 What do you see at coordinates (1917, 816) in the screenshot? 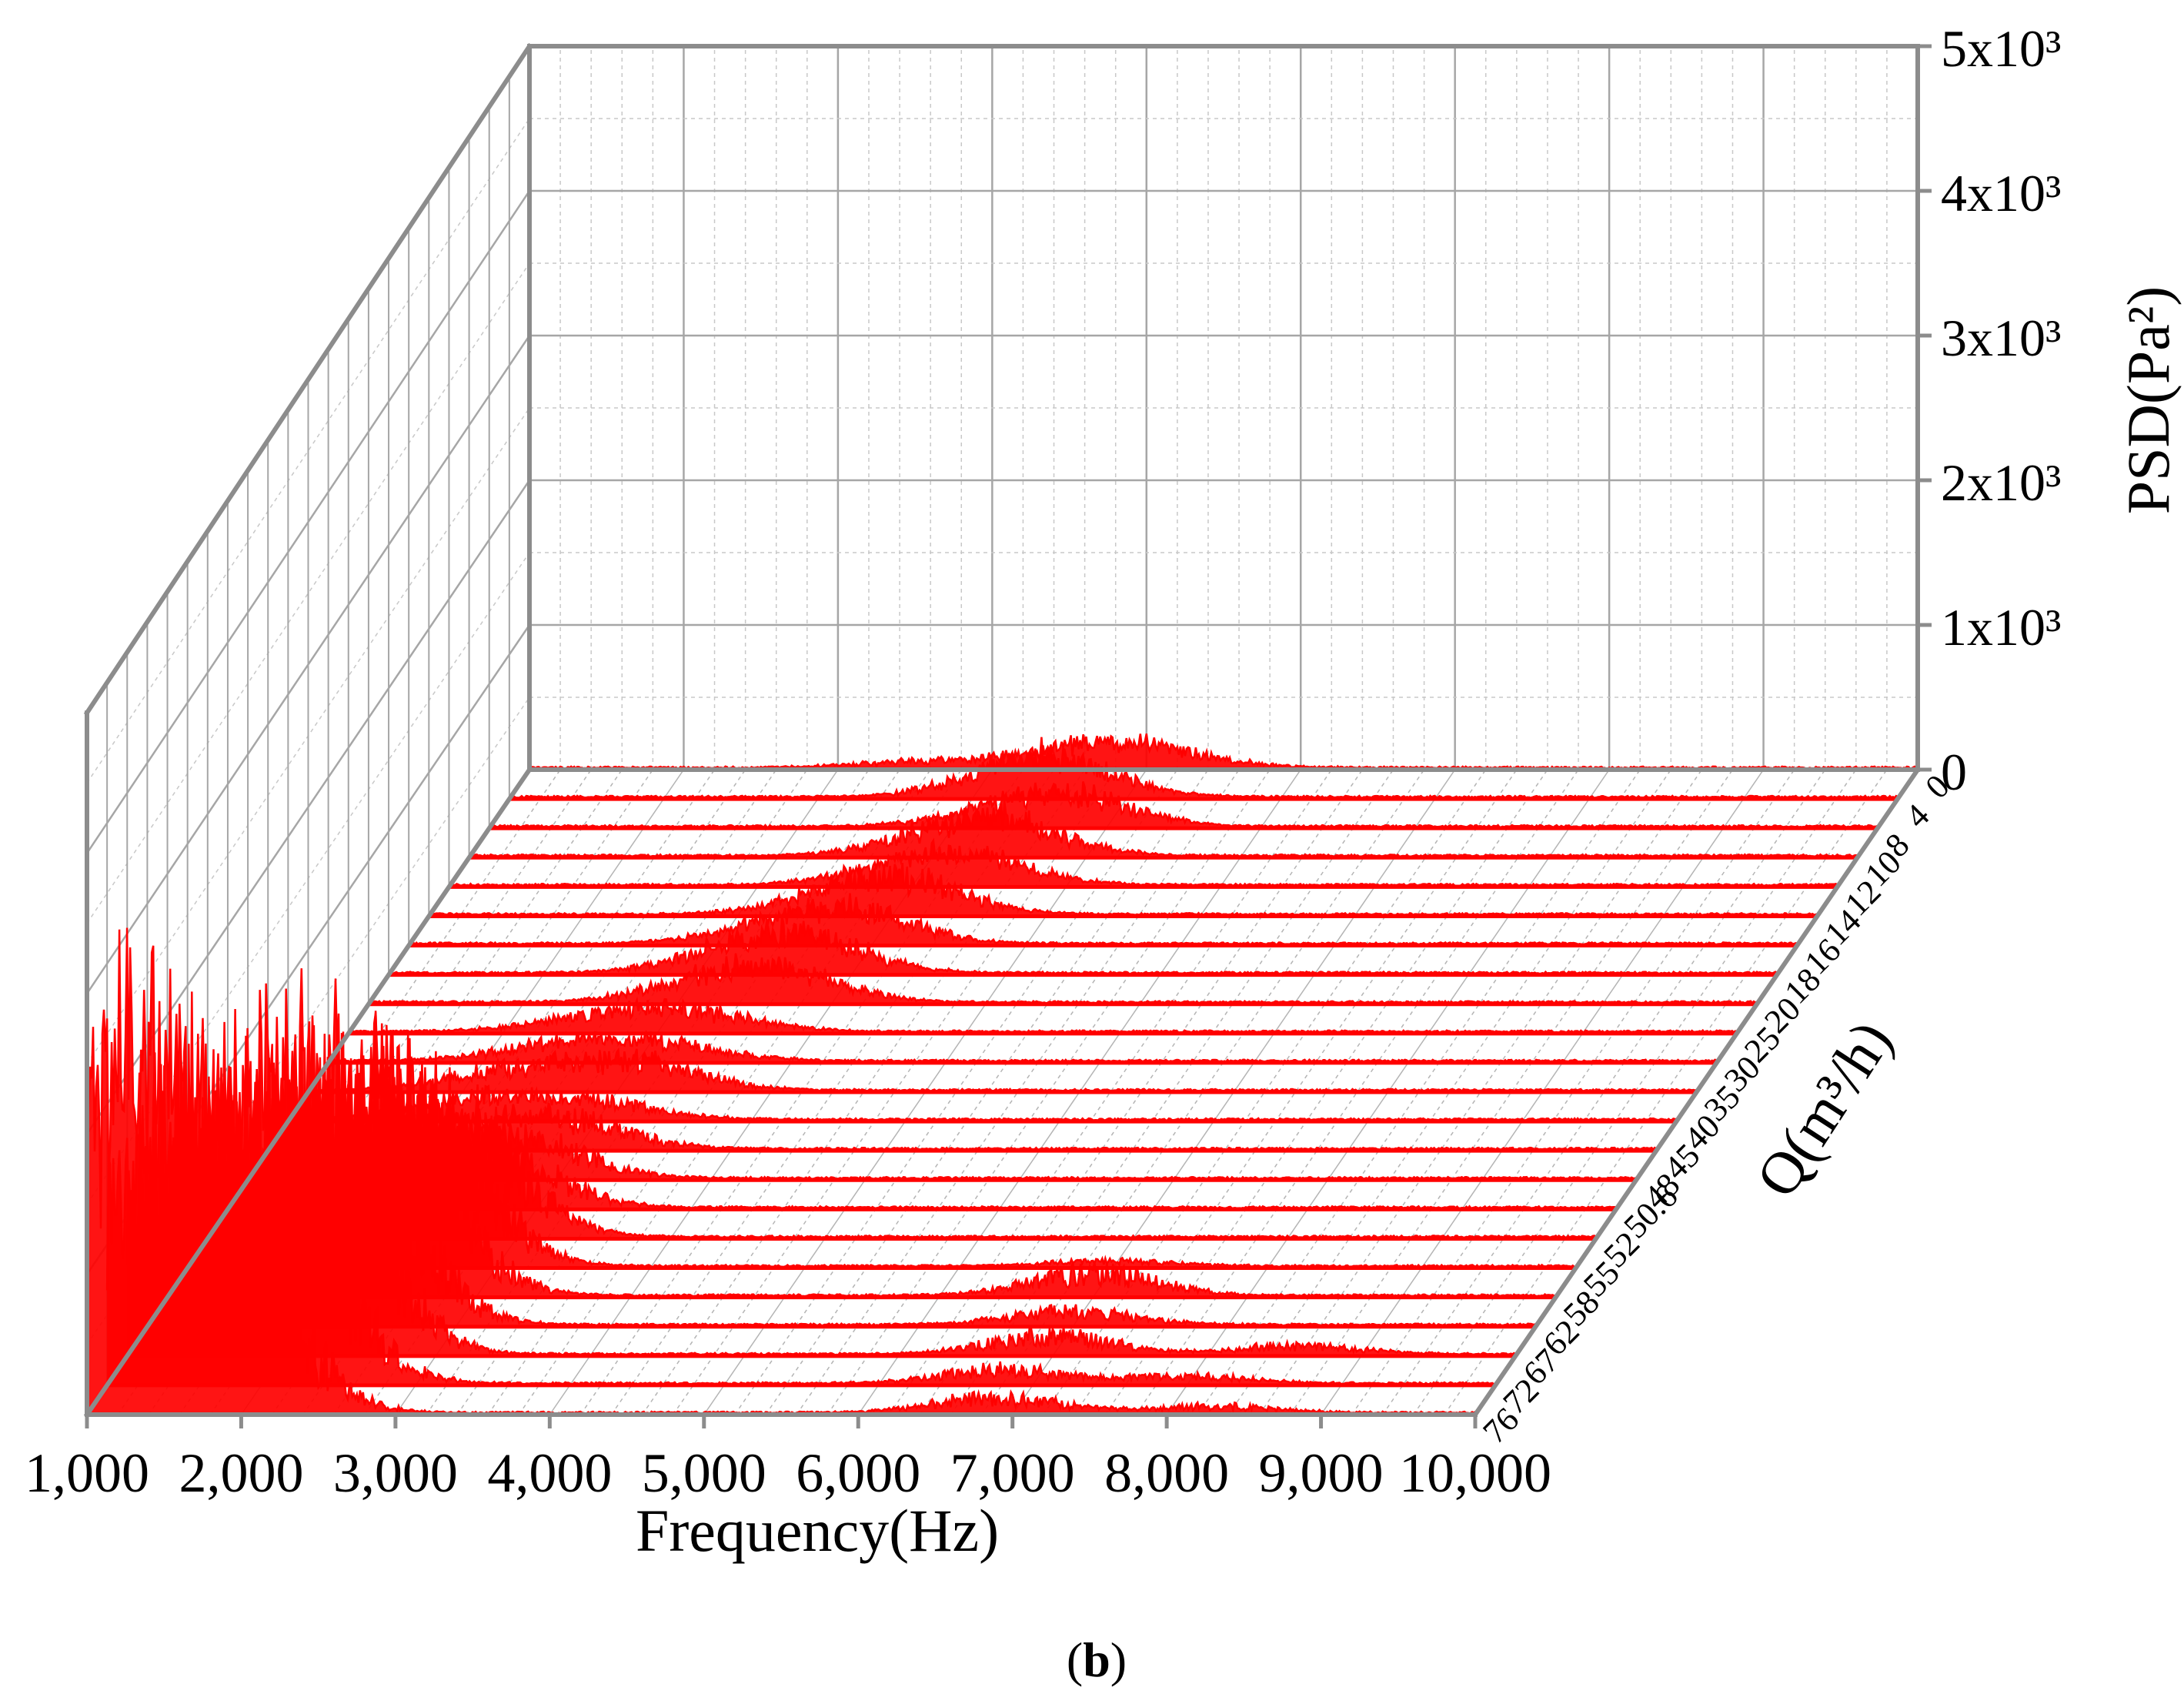
I see `q-tick-label: 4` at bounding box center [1917, 816].